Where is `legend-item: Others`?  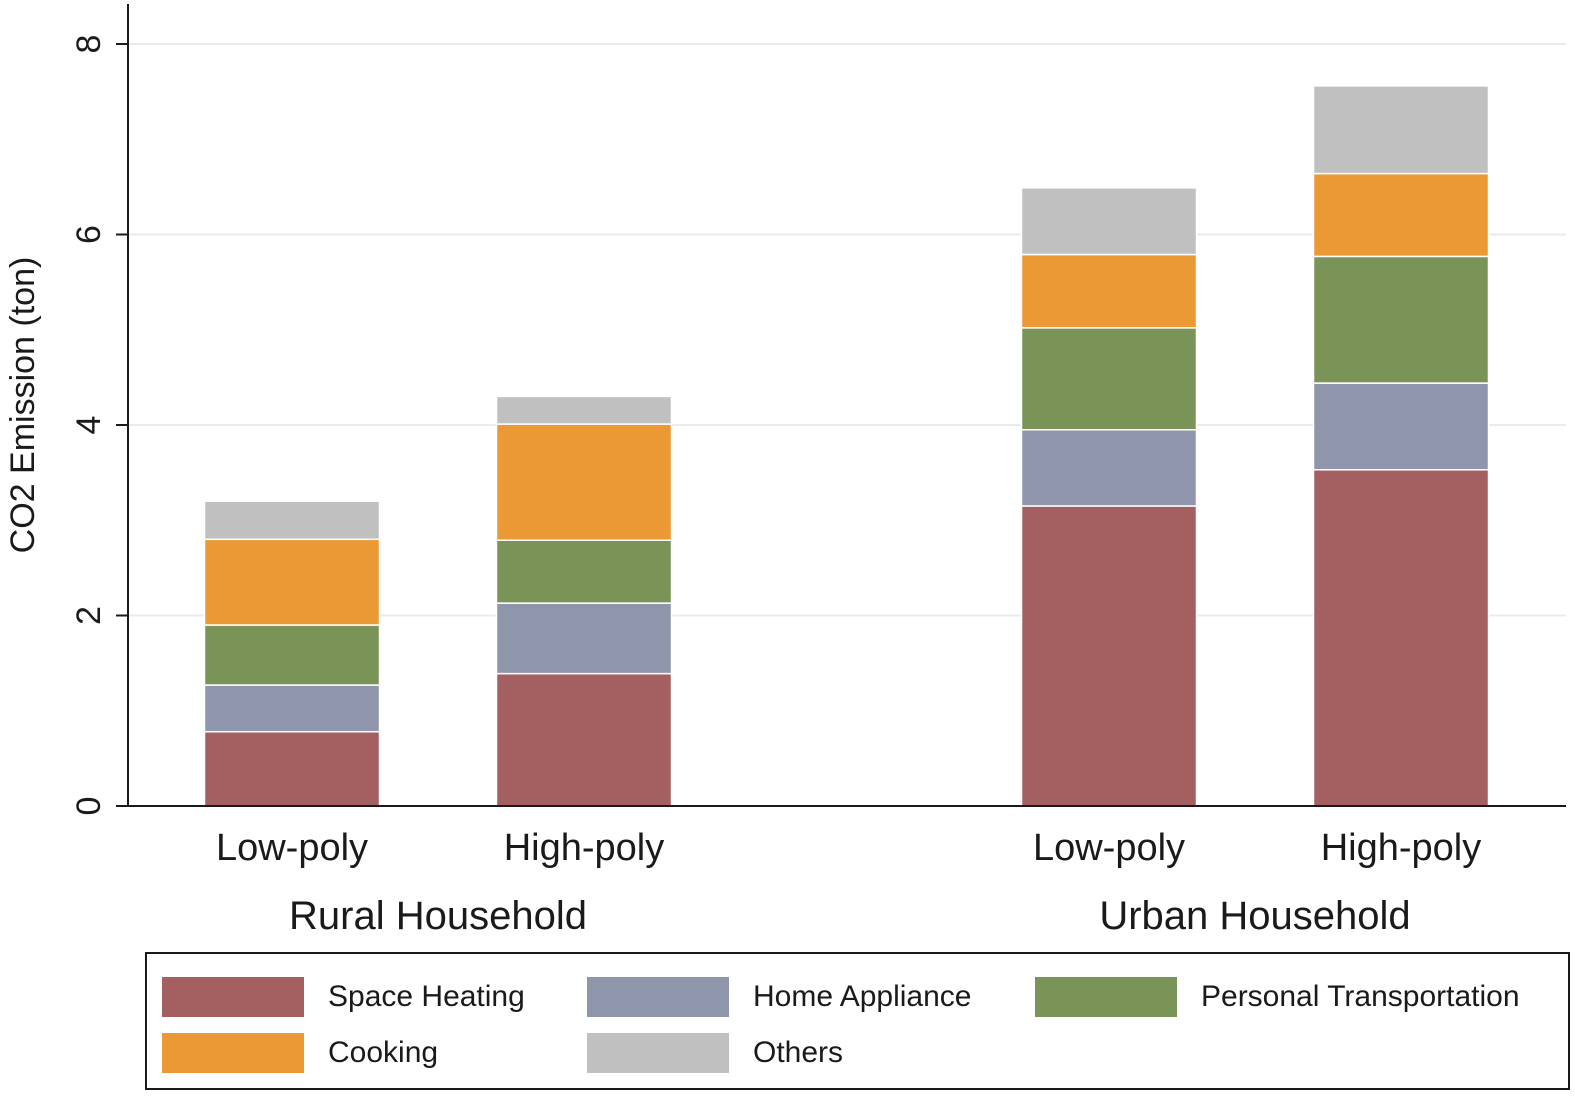 legend-item: Others is located at coordinates (715, 1053).